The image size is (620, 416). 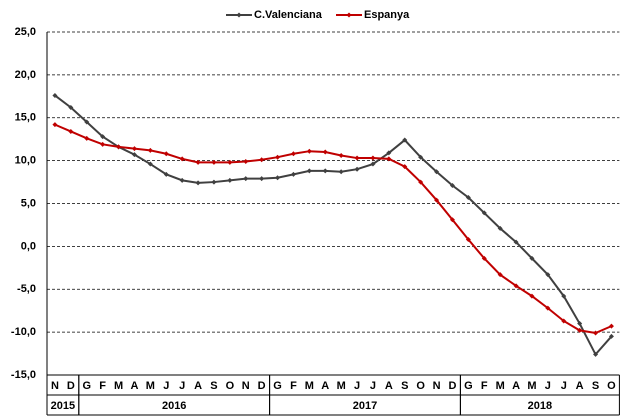 What do you see at coordinates (26, 289) in the screenshot?
I see `y-tick-label: -5,0` at bounding box center [26, 289].